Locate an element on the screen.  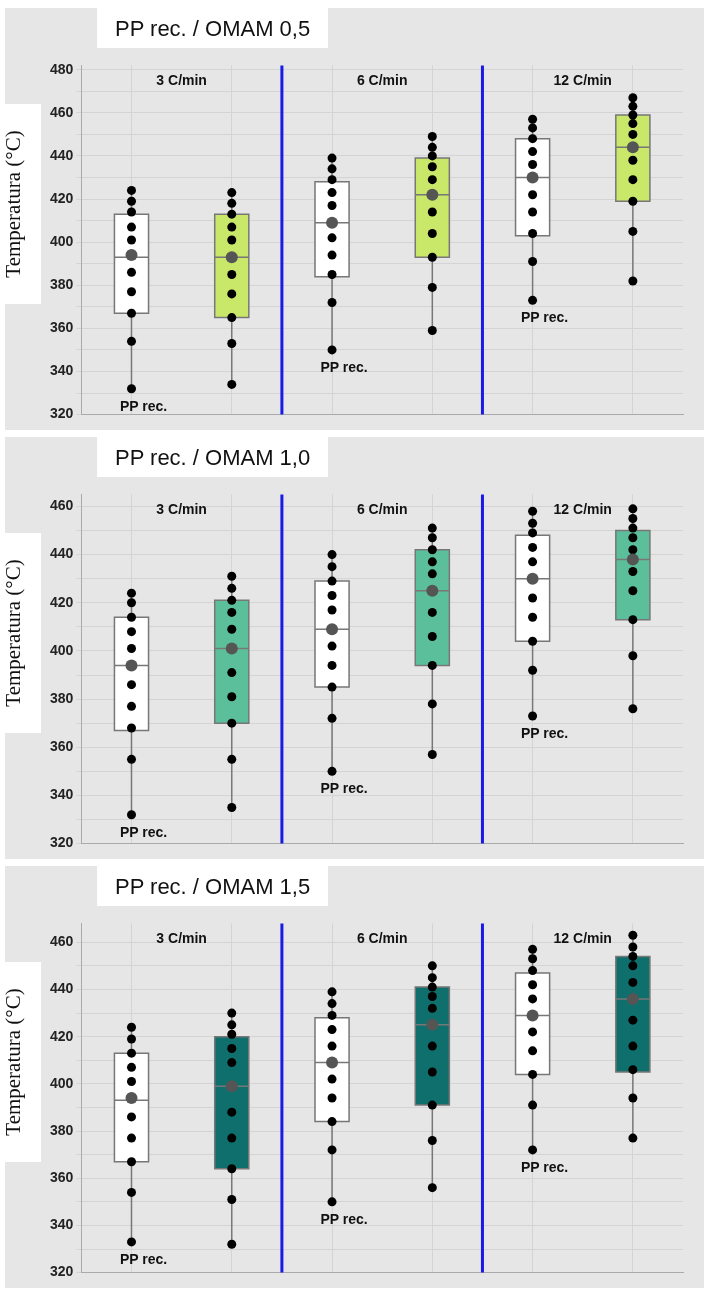
chart-title: PP rec. / OMAM 0,5 is located at coordinates (213, 28).